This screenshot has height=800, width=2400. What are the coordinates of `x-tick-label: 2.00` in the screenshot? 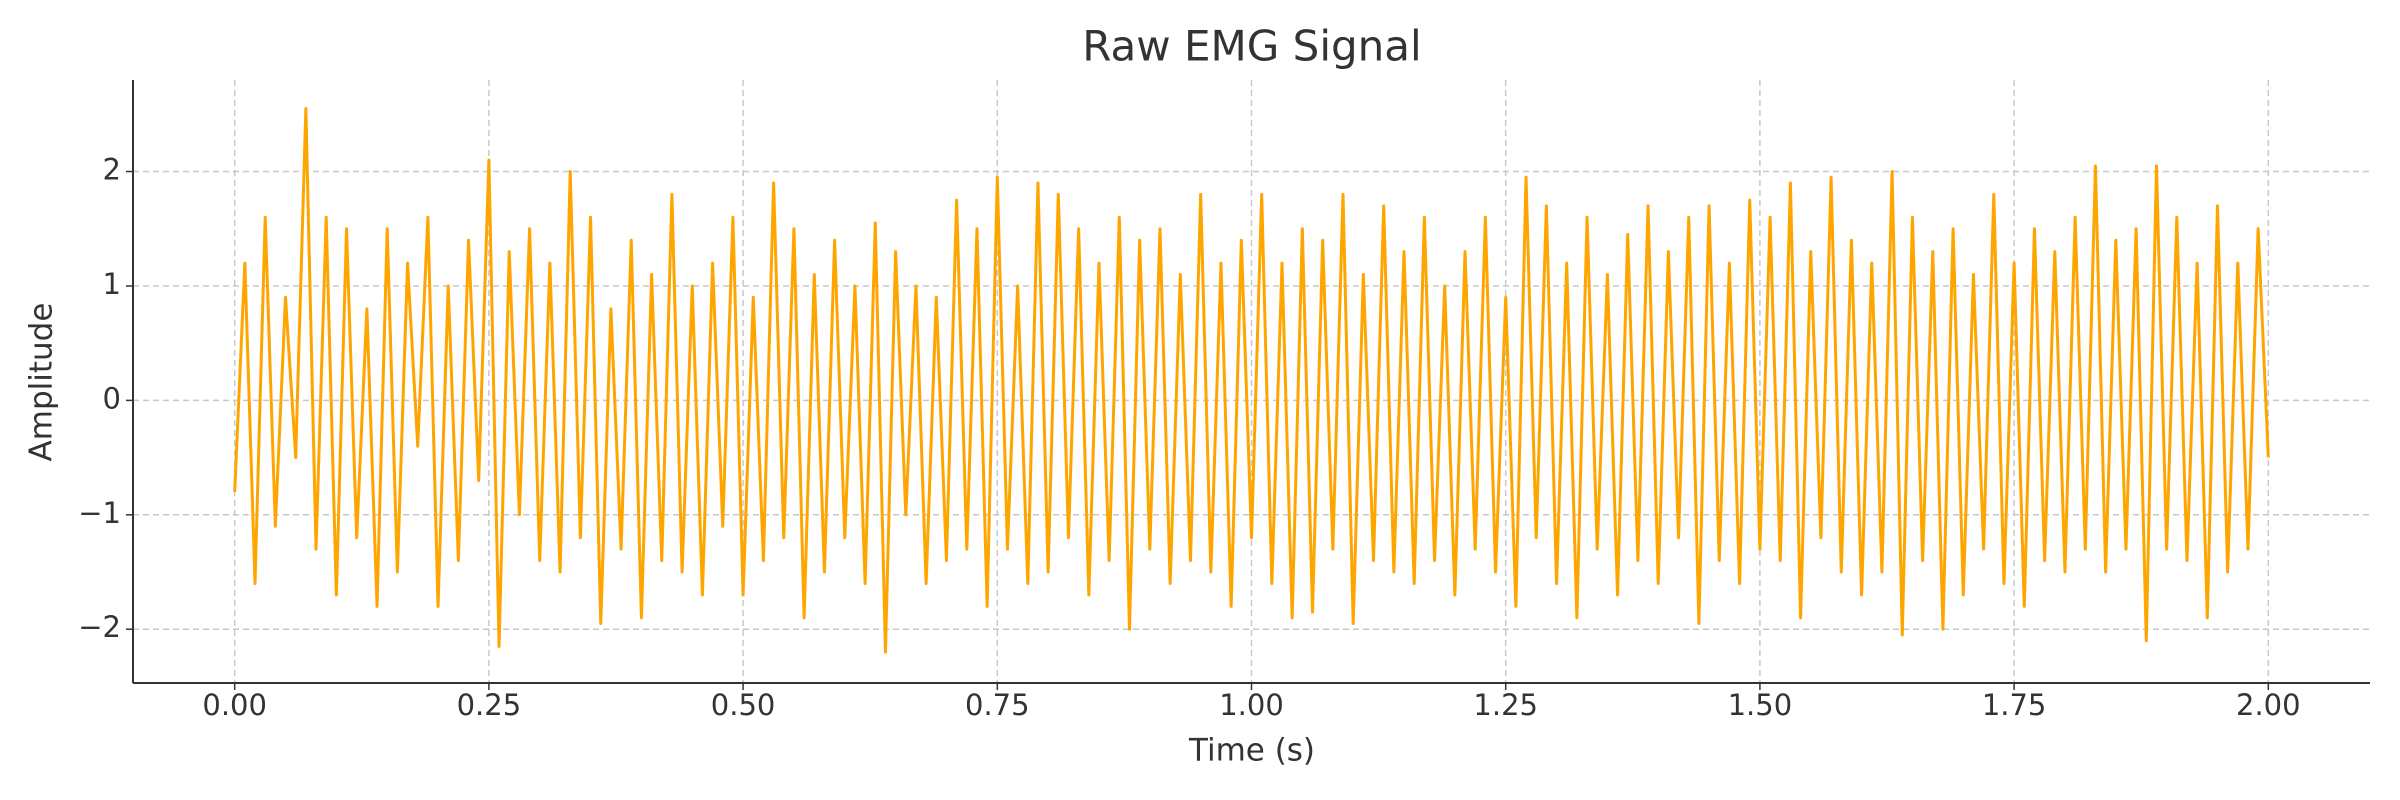 It's located at (2268, 705).